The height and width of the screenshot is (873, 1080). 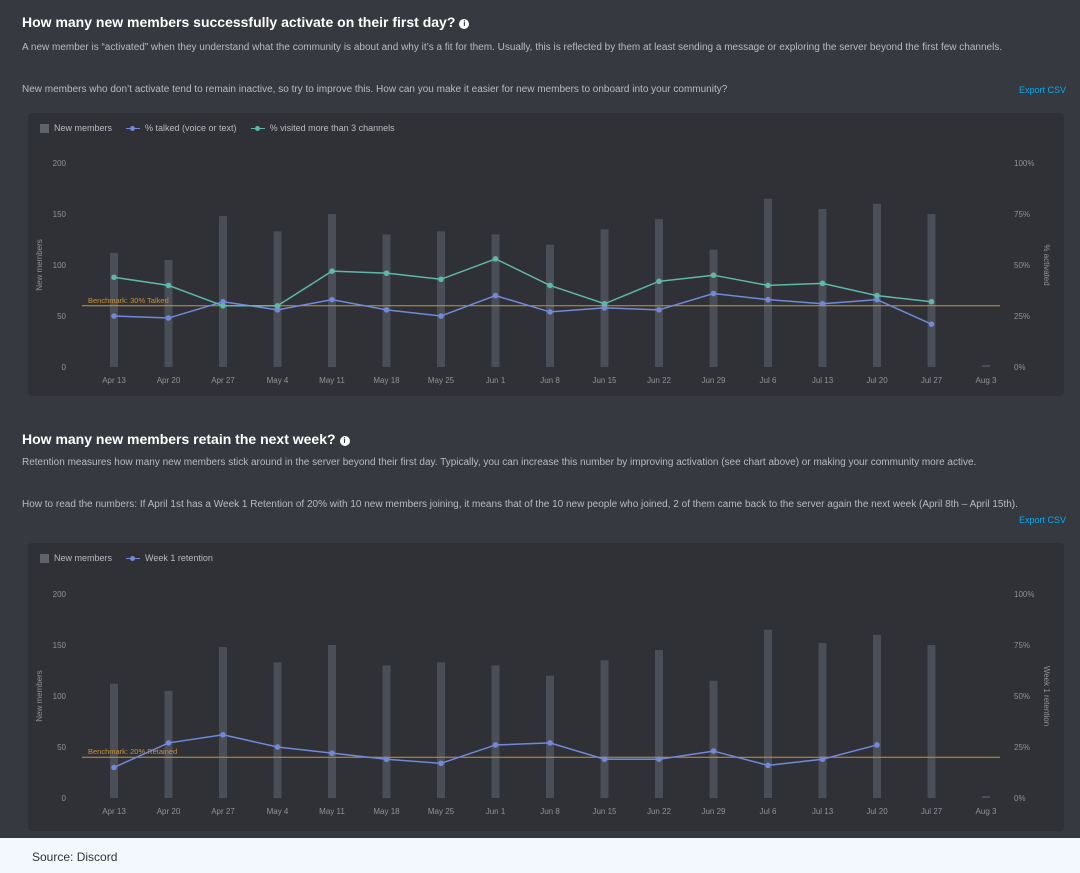 What do you see at coordinates (496, 811) in the screenshot?
I see `x-tick-label: Jun 1` at bounding box center [496, 811].